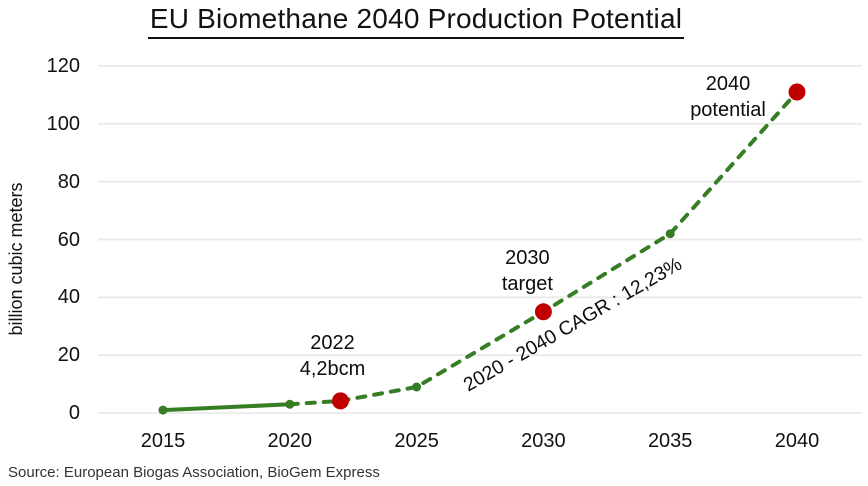 Image resolution: width=868 pixels, height=486 pixels. Describe the element at coordinates (332, 342) in the screenshot. I see `data-point-label-line: 2022` at that location.